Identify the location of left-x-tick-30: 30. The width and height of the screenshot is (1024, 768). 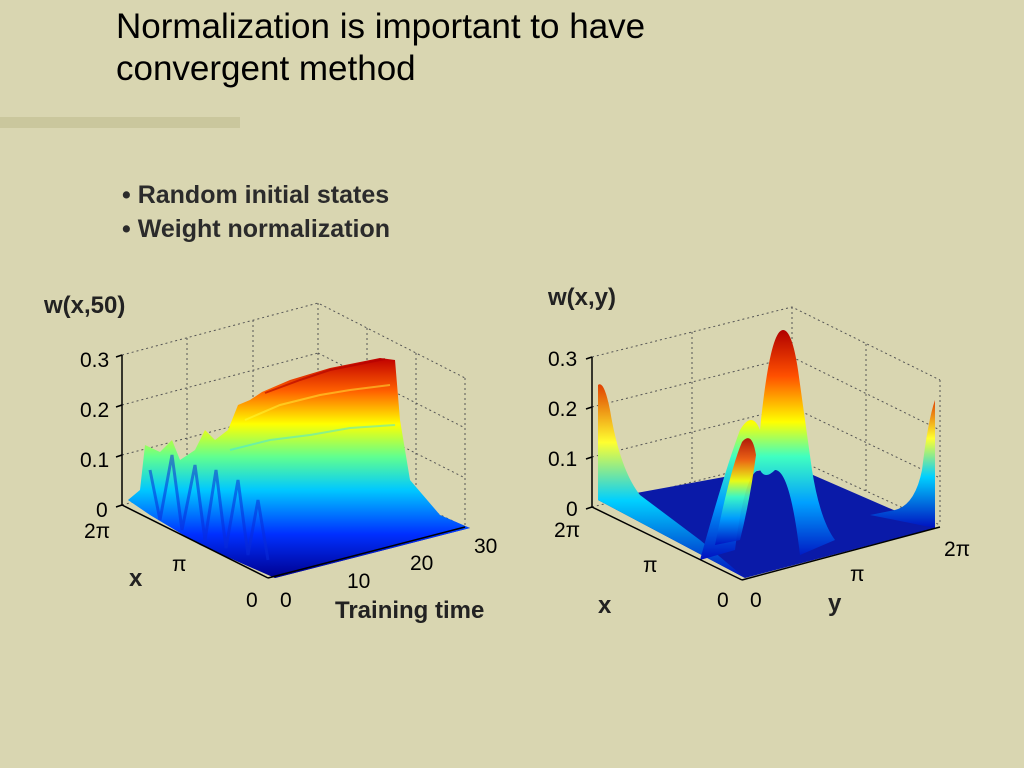
(485, 546).